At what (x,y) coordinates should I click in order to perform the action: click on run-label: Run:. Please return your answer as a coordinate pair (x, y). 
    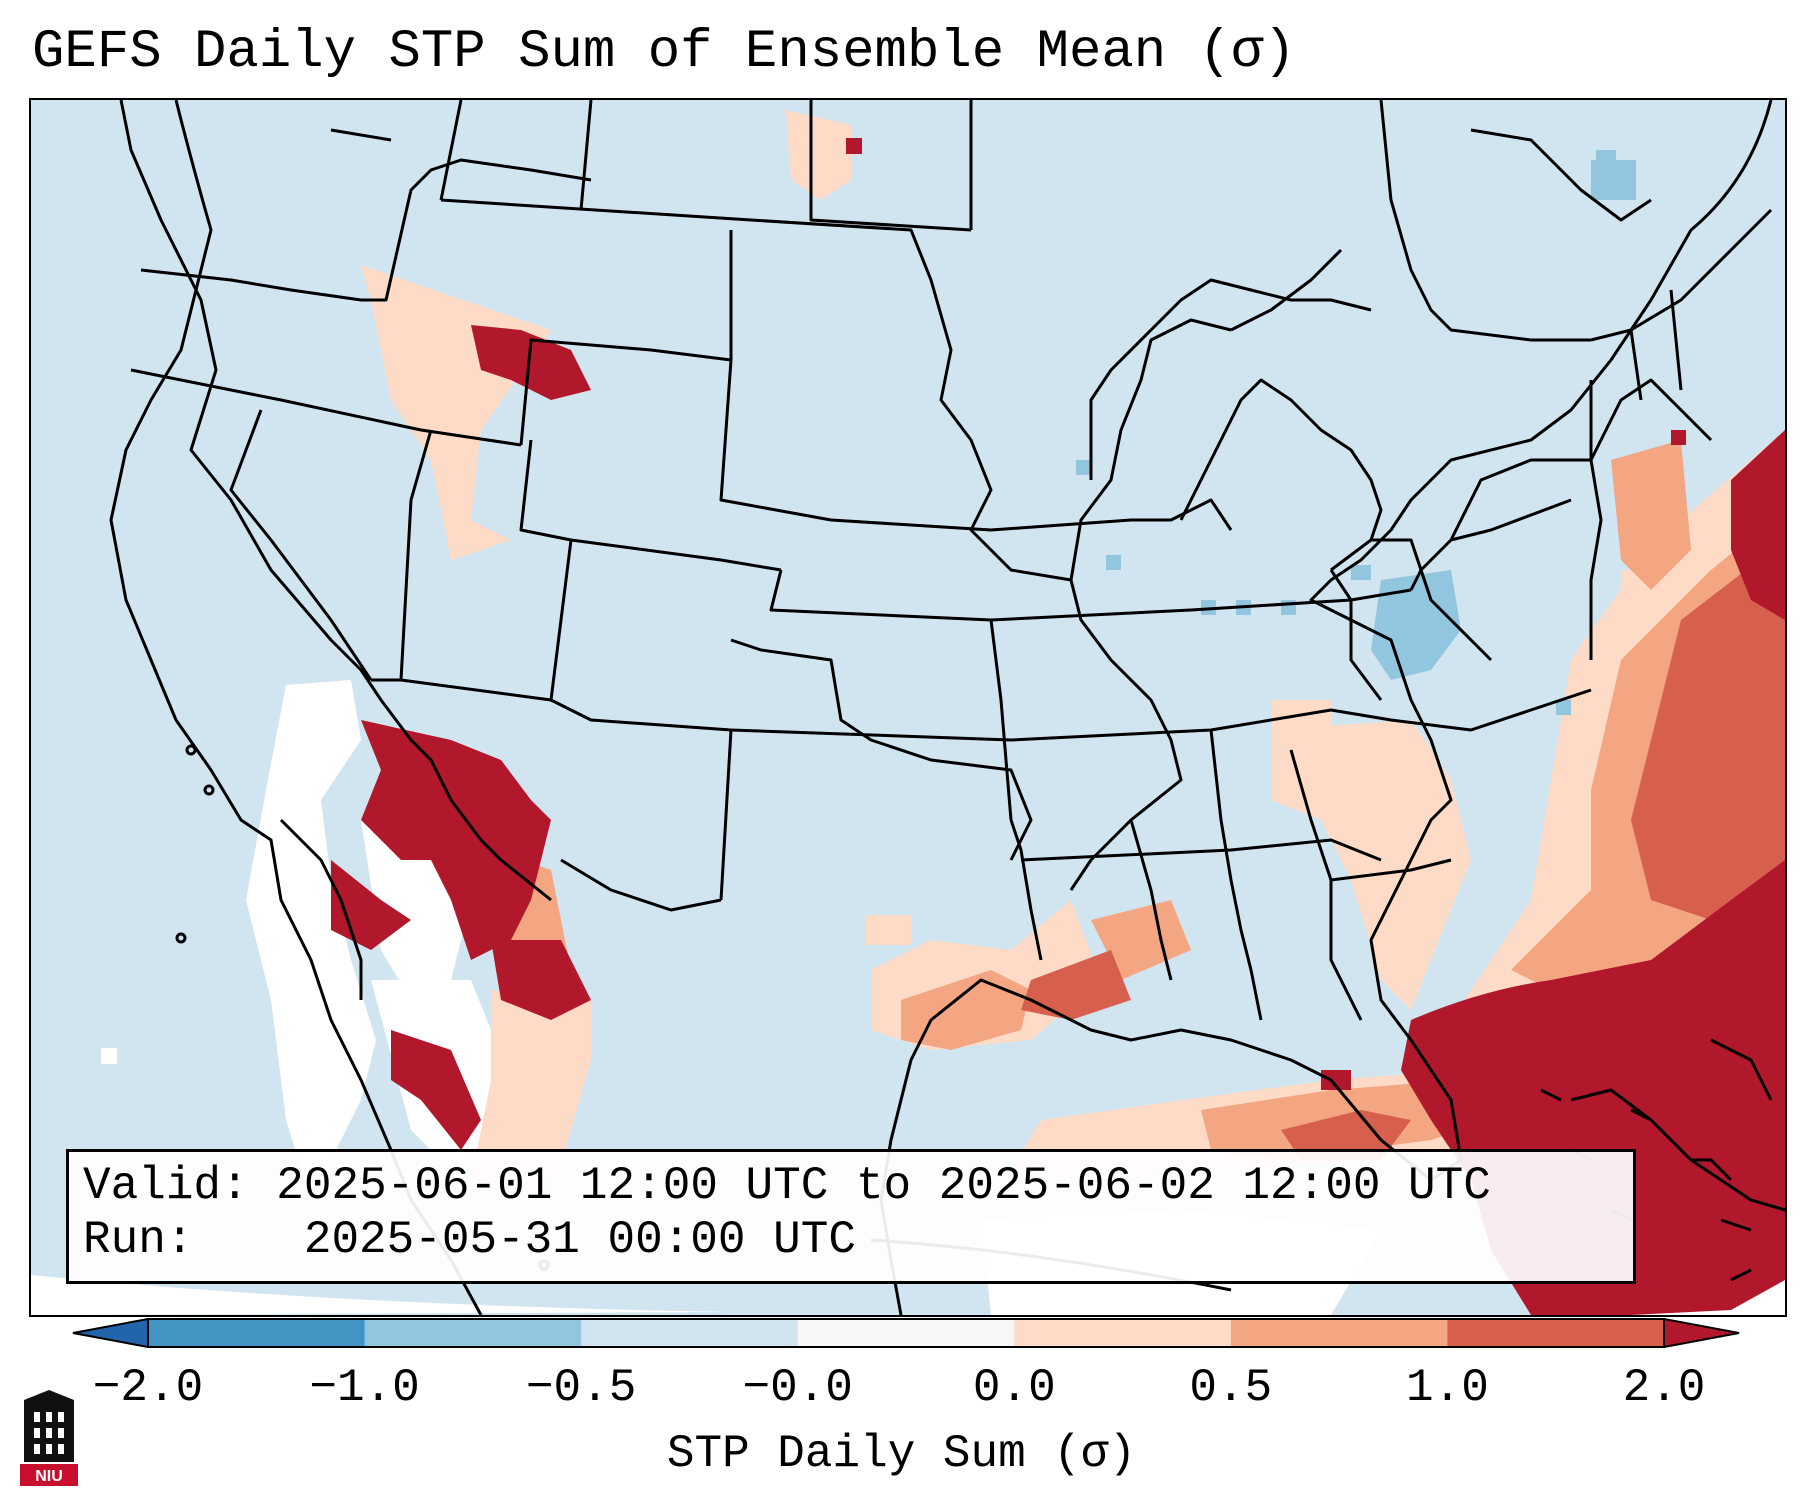
    Looking at the image, I should click on (138, 1240).